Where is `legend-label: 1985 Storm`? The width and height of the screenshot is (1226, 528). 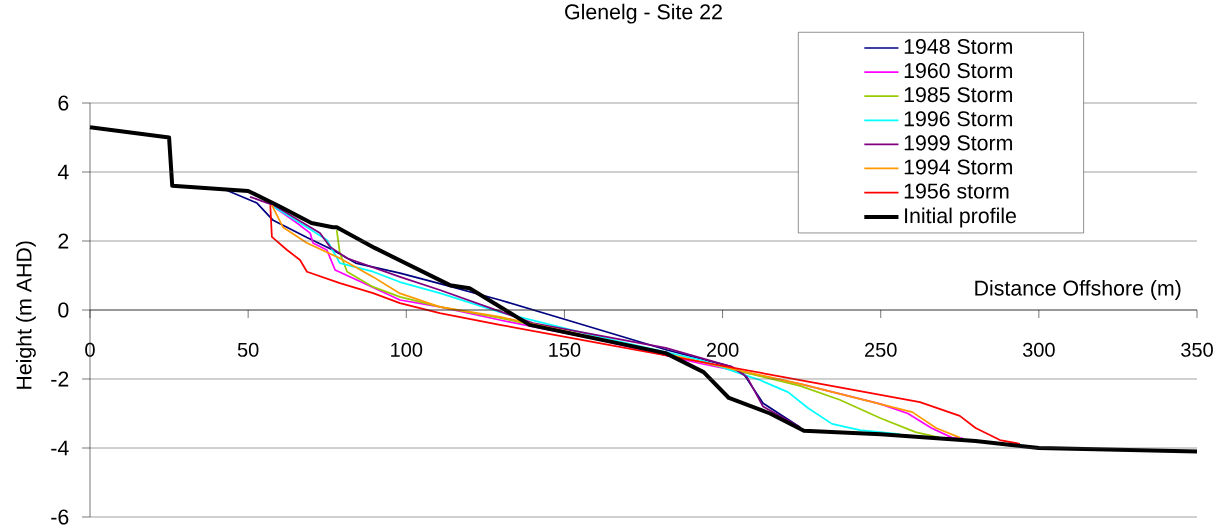 legend-label: 1985 Storm is located at coordinates (958, 95).